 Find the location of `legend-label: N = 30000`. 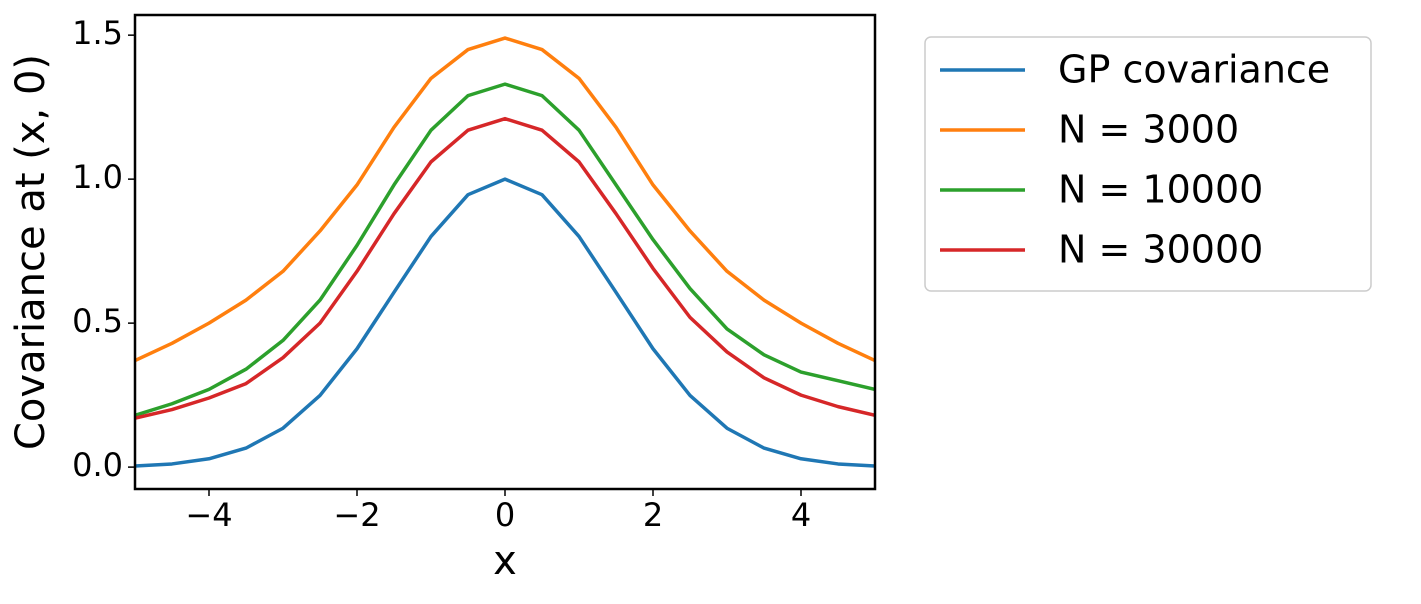

legend-label: N = 30000 is located at coordinates (1160, 250).